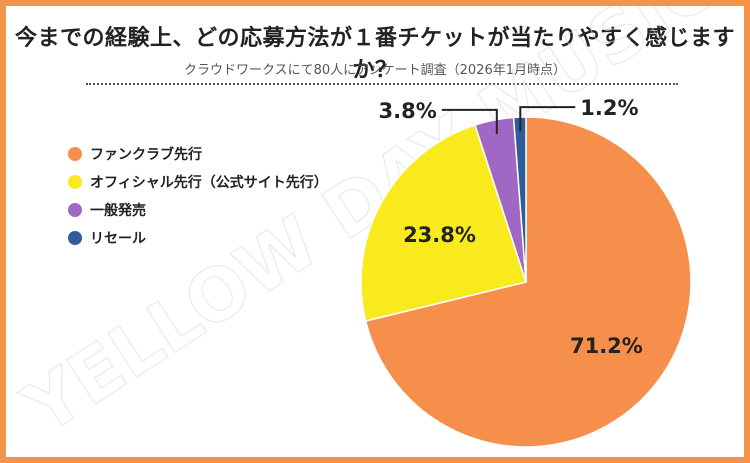 This screenshot has height=463, width=750. Describe the element at coordinates (198, 238) in the screenshot. I see `legend-item-resale: リセール` at that location.